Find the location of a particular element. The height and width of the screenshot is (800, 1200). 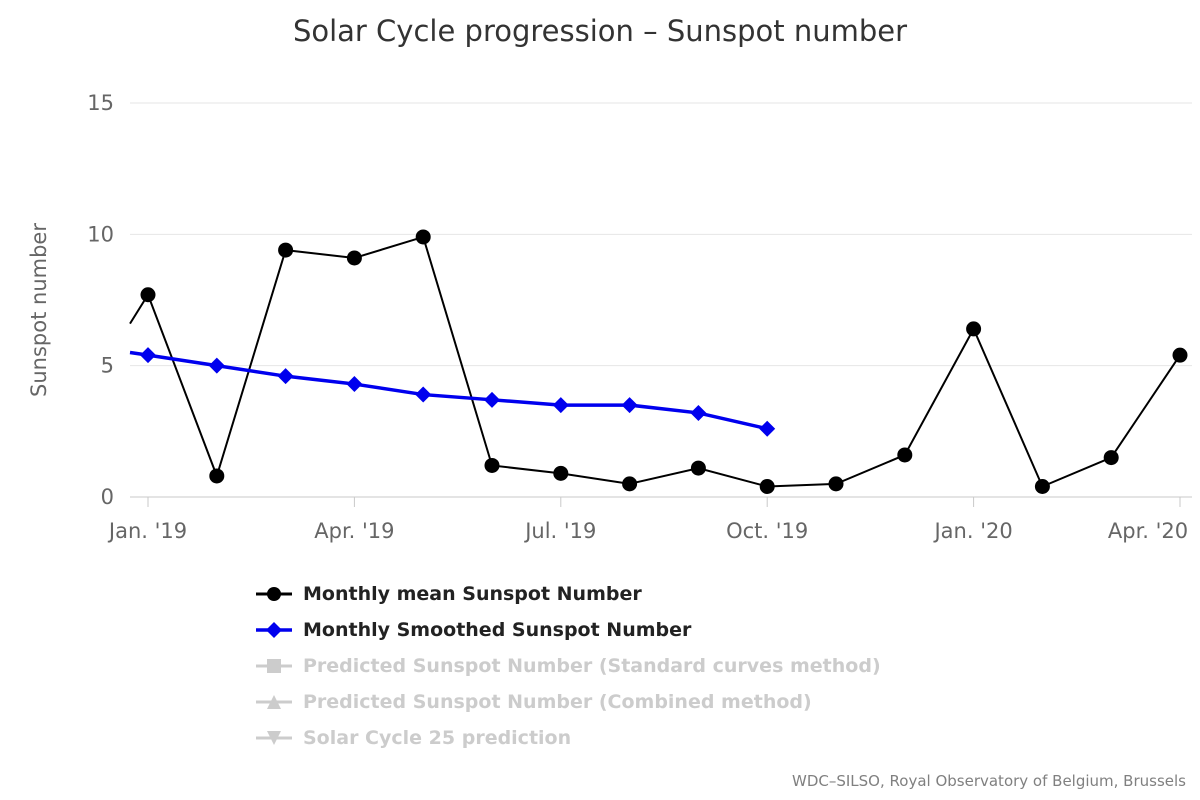

legend-item: Solar Cycle 25 prediction is located at coordinates (568, 738).